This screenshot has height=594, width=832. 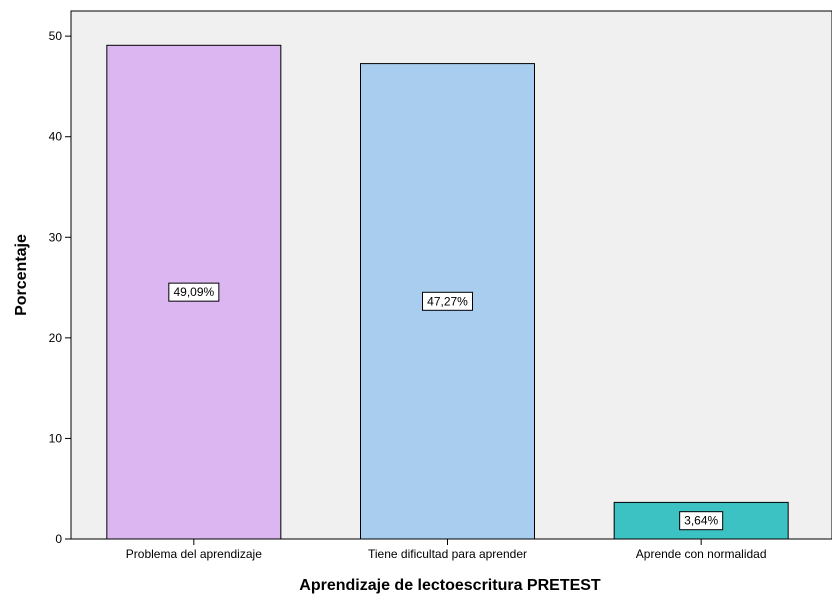 I want to click on x-tick-label: Tiene dificultad para aprender, so click(x=447, y=554).